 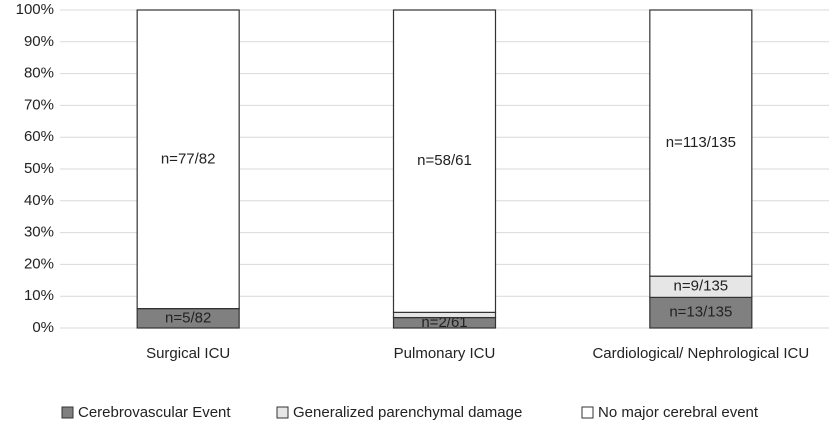 I want to click on y-tick-label: 20%, so click(x=39, y=263).